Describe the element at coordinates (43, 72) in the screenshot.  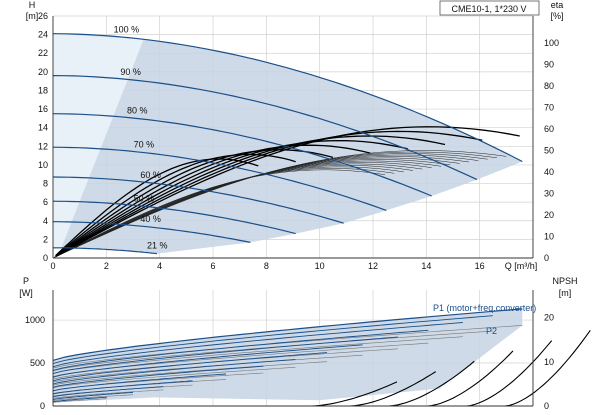
I see `y-tick-label: 20` at that location.